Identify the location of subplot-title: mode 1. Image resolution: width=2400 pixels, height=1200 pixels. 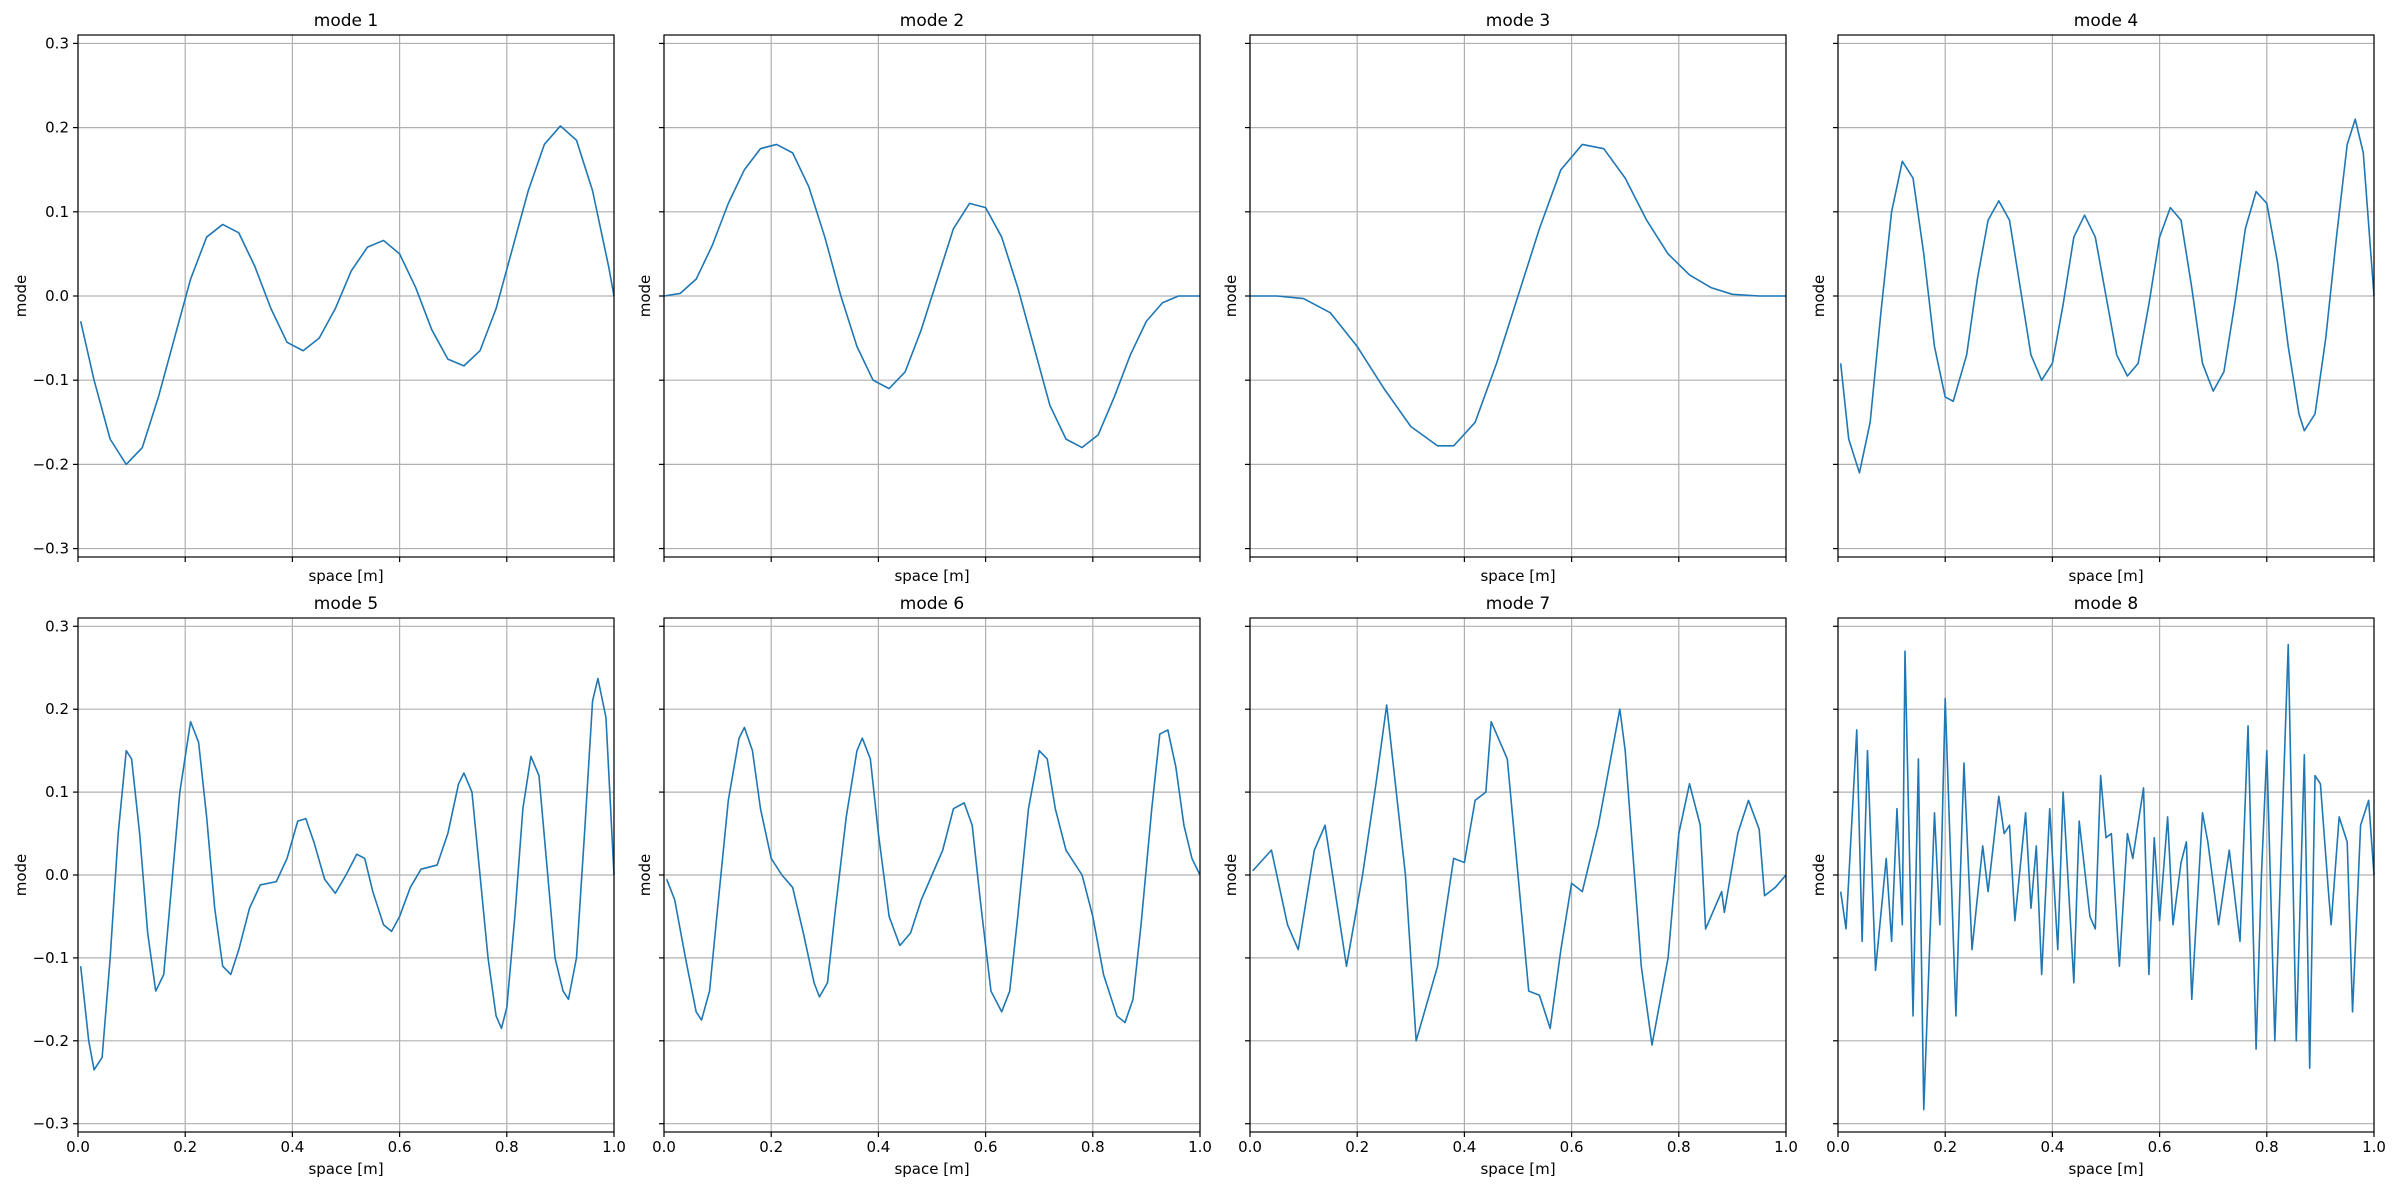
(346, 21).